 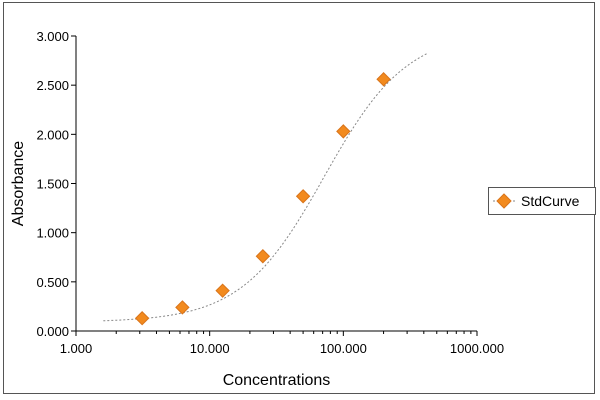 I want to click on legend-label: StdCurve, so click(x=550, y=201).